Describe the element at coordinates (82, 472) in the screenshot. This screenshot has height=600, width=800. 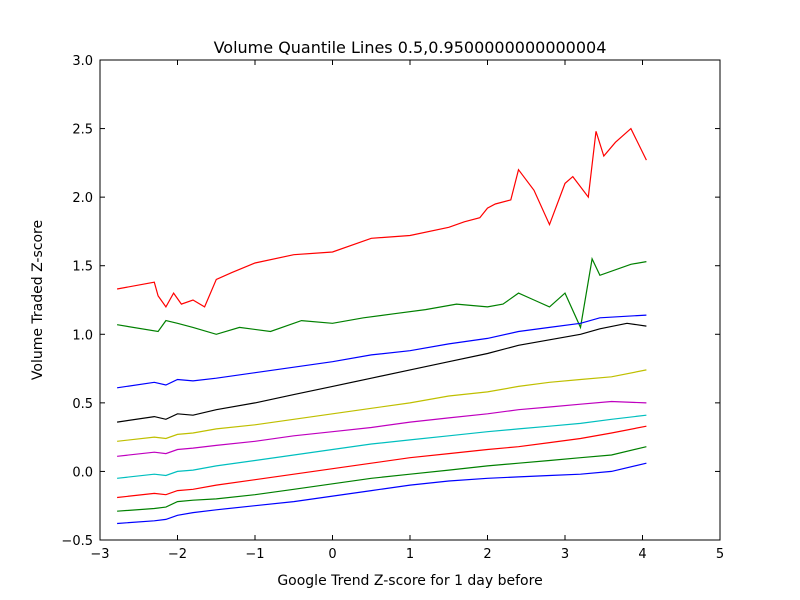
I see `y-tick-label: 0.0` at that location.